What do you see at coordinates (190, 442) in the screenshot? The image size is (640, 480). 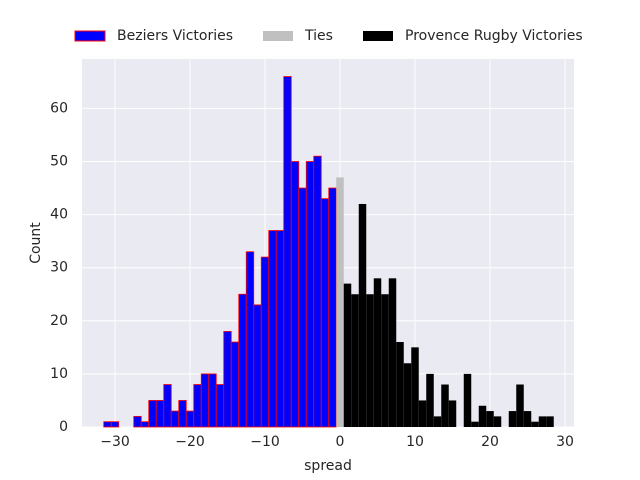 I see `x-tick-label: −20` at bounding box center [190, 442].